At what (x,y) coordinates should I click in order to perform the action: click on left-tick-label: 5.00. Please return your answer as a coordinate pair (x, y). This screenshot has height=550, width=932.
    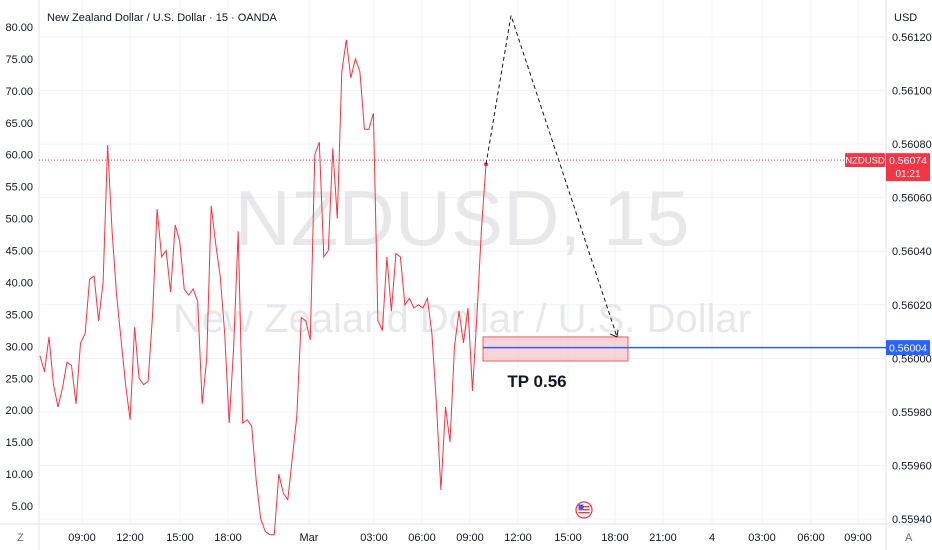
    Looking at the image, I should click on (22, 507).